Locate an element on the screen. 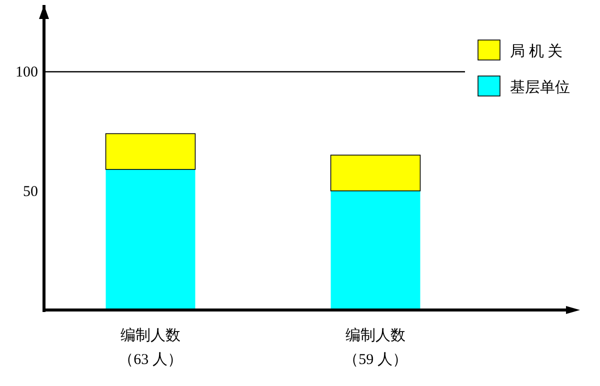  x-tick-label: 编制人数（63 人） is located at coordinates (150, 347).